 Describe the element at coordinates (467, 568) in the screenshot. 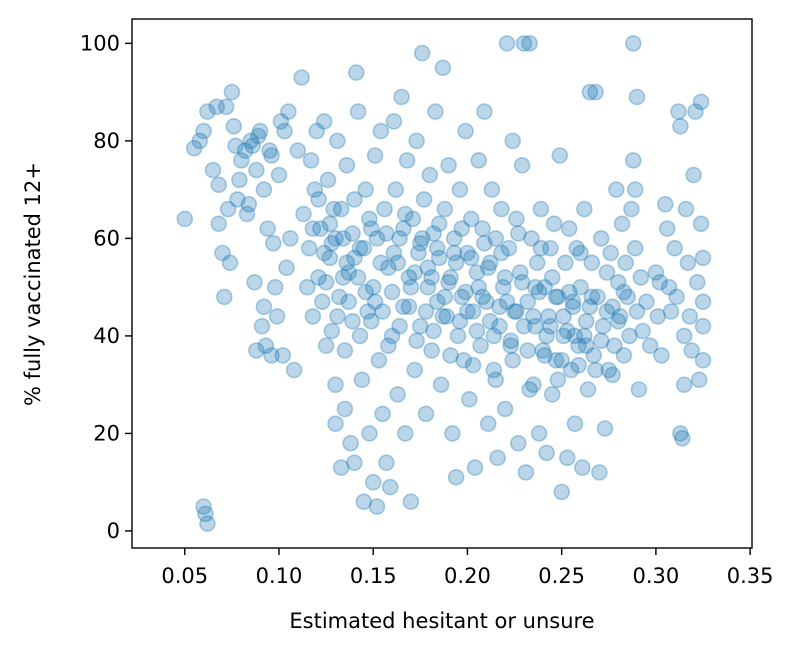

I see `x-axis: 0.05 0.10 0.15 0.20 0.25 0.30 0.35` at that location.